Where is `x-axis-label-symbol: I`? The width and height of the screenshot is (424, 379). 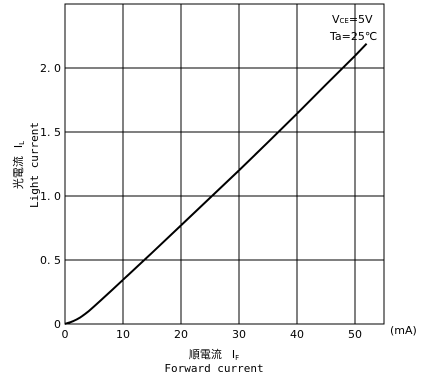 x-axis-label-symbol: I is located at coordinates (233, 354).